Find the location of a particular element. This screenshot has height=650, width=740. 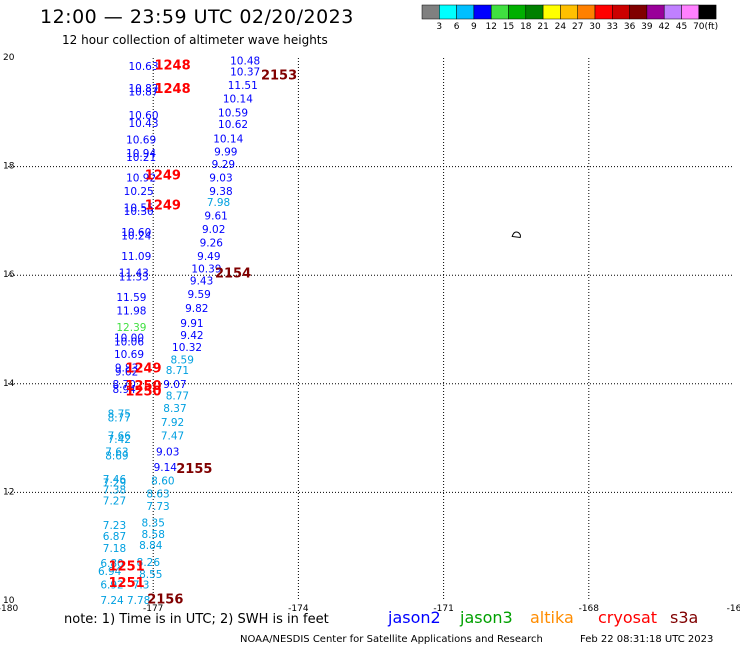

colorbar-tick-label: 24 is located at coordinates (561, 27).